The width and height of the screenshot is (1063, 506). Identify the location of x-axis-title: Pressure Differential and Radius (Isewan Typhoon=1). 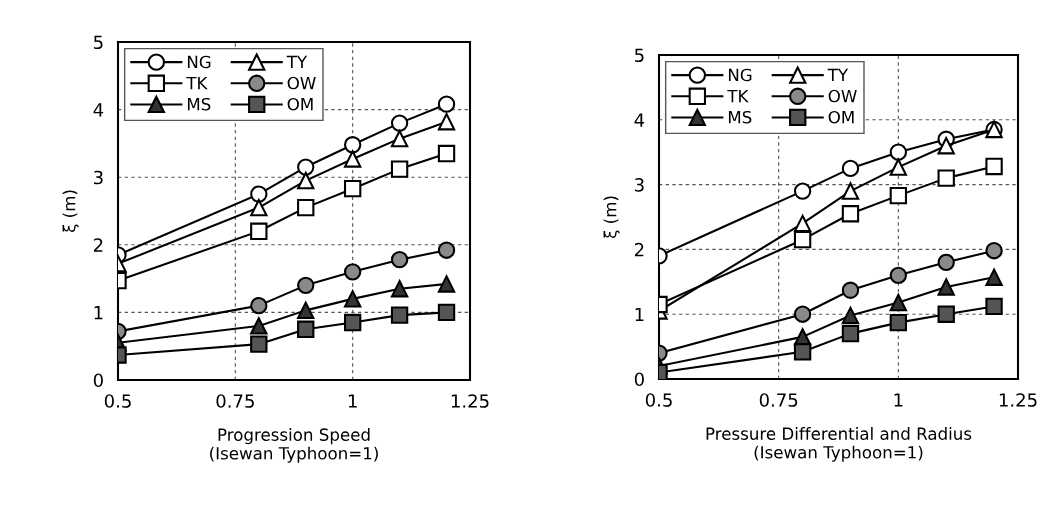
(839, 444).